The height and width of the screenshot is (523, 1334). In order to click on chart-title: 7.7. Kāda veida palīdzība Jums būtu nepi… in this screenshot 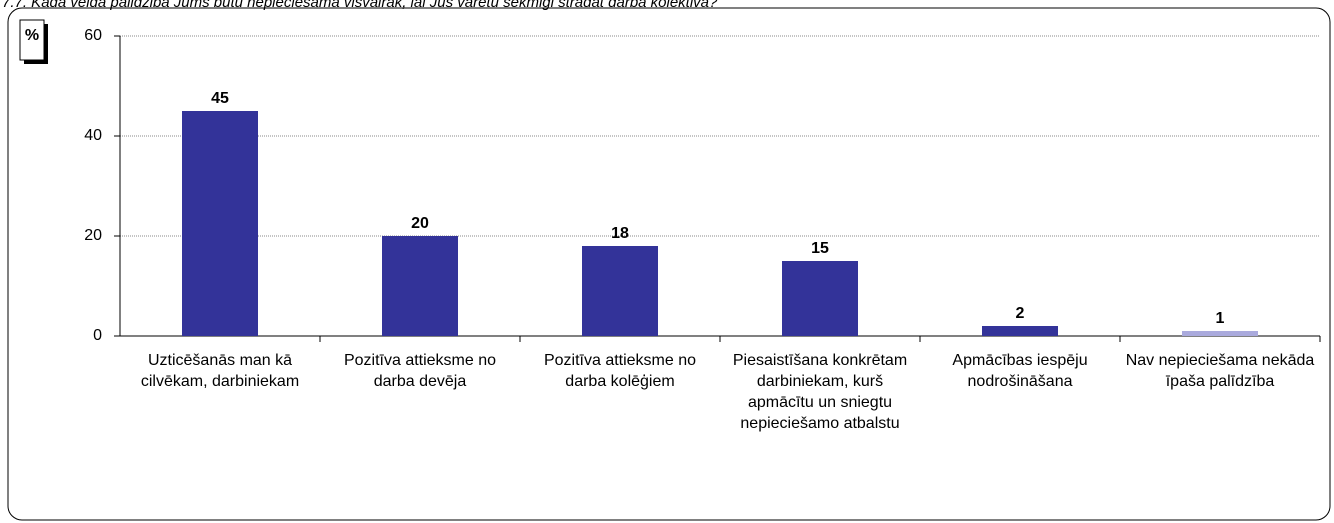, I will do `click(360, 5)`.